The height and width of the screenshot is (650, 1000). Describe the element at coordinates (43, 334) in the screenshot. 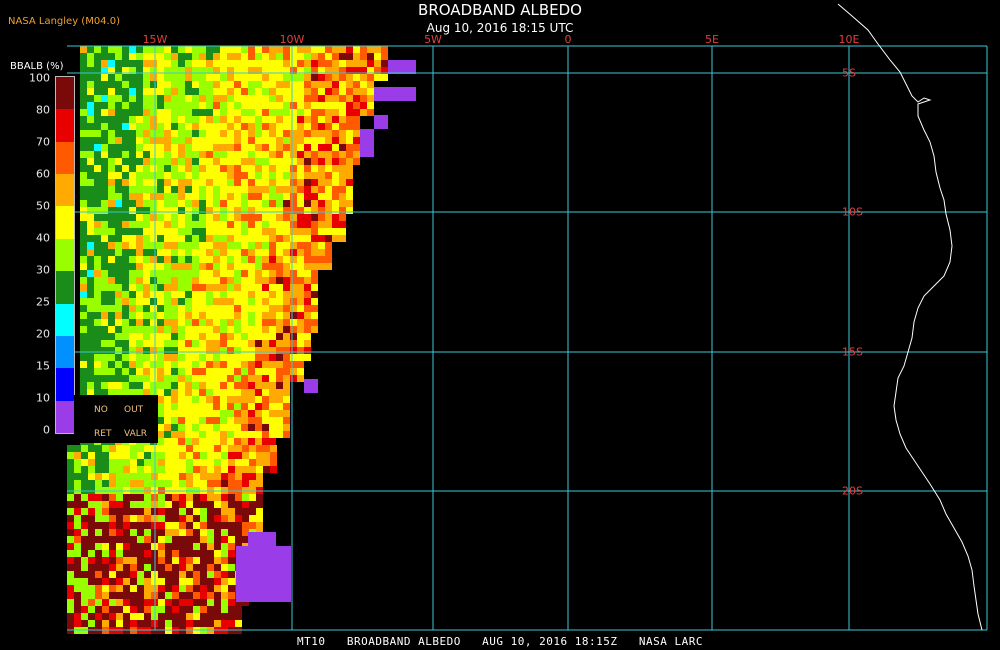

I see `legend-tick: 20` at that location.